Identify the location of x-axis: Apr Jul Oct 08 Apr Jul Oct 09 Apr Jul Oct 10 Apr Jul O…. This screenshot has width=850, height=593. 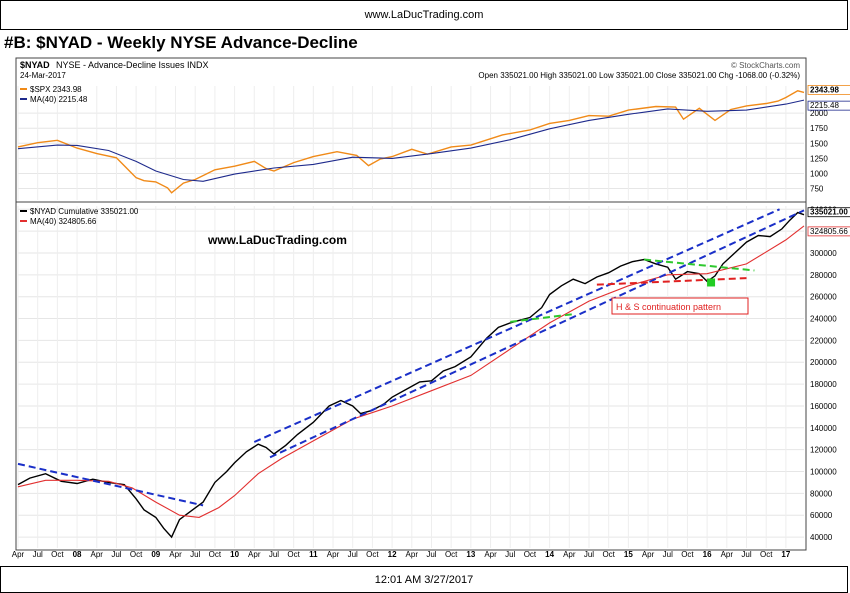
(401, 554).